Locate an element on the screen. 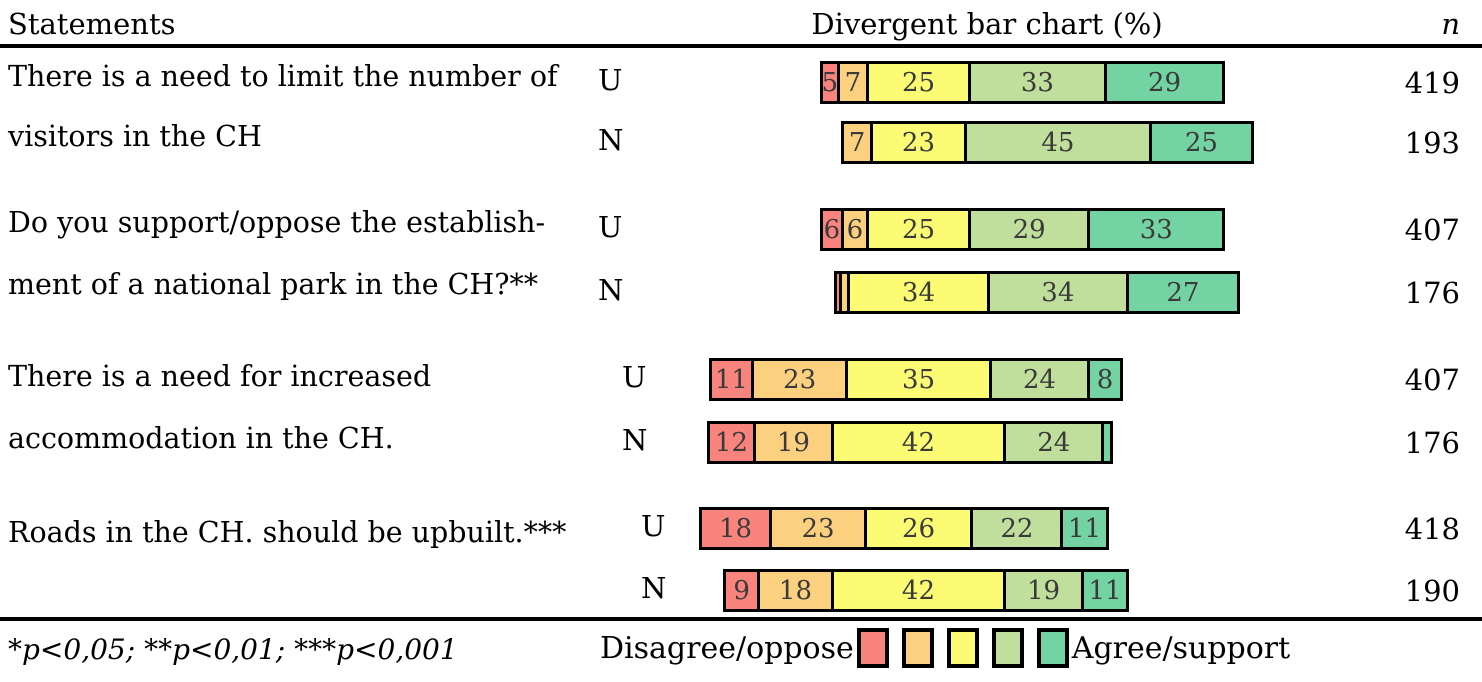 The image size is (1482, 682). footer-rule is located at coordinates (741, 619).